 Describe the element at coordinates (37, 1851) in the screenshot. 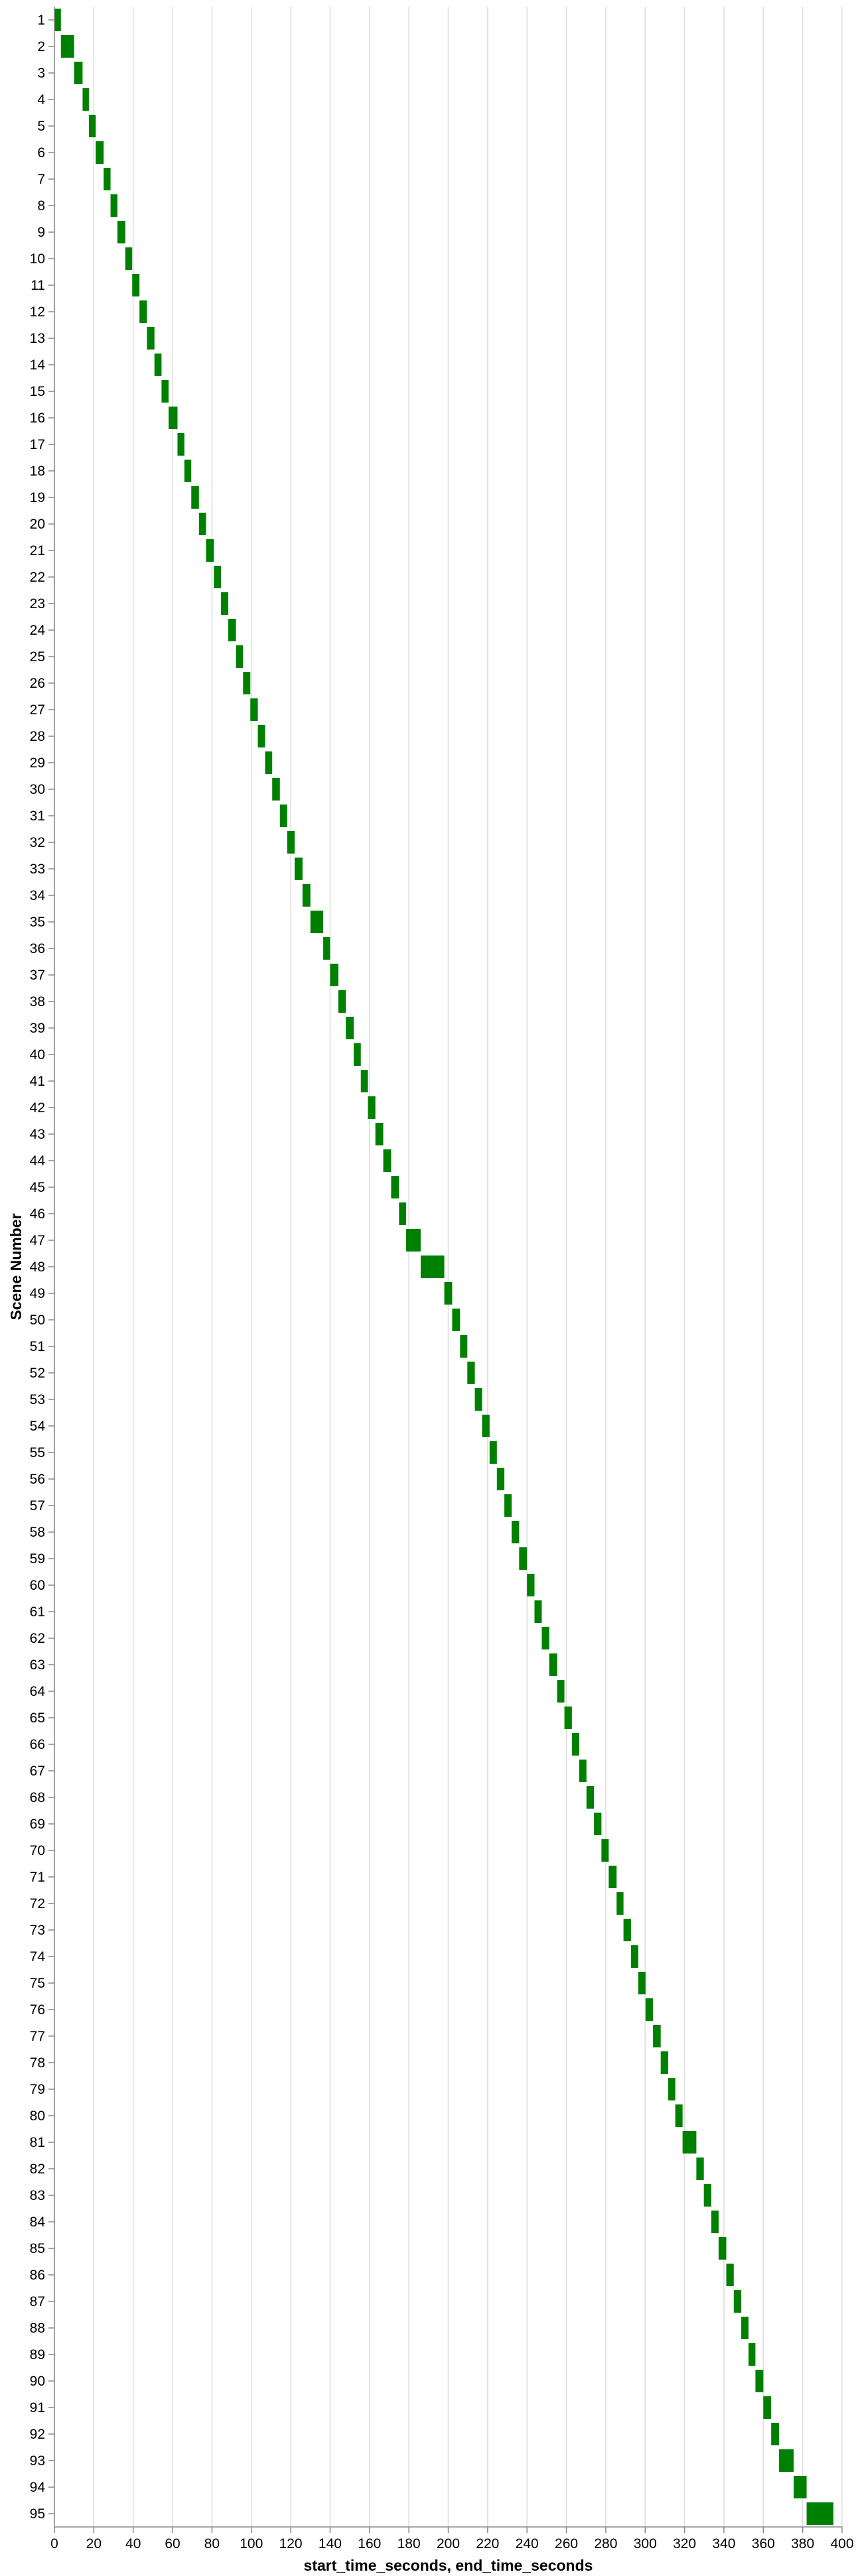

I see `y-tick-label-70: 70` at that location.